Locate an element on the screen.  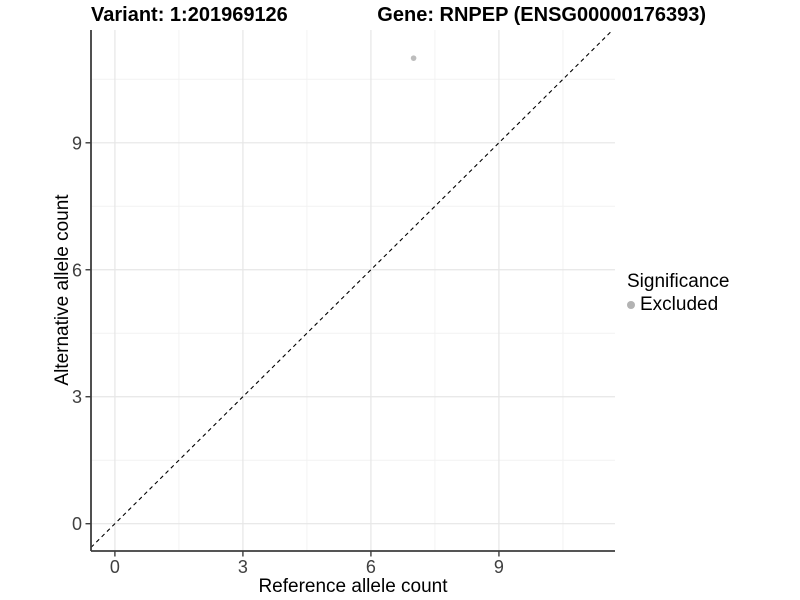
x-tick-label: 9 is located at coordinates (499, 567).